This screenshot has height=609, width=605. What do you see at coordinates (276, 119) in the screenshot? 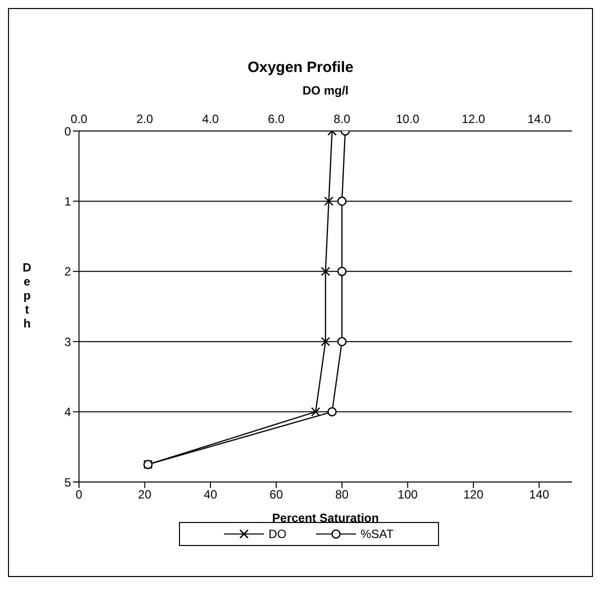
I see `x2-tick-label: 6.0` at bounding box center [276, 119].